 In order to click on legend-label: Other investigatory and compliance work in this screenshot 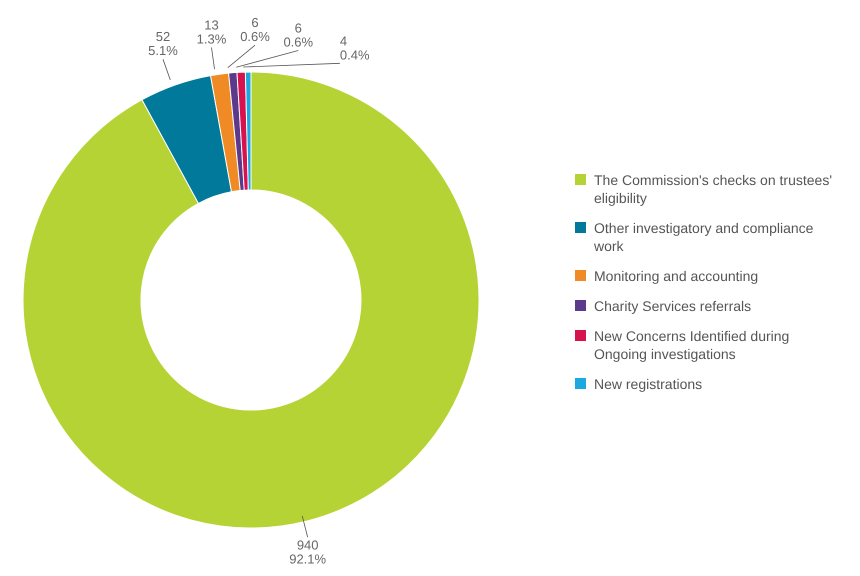, I will do `click(704, 237)`.